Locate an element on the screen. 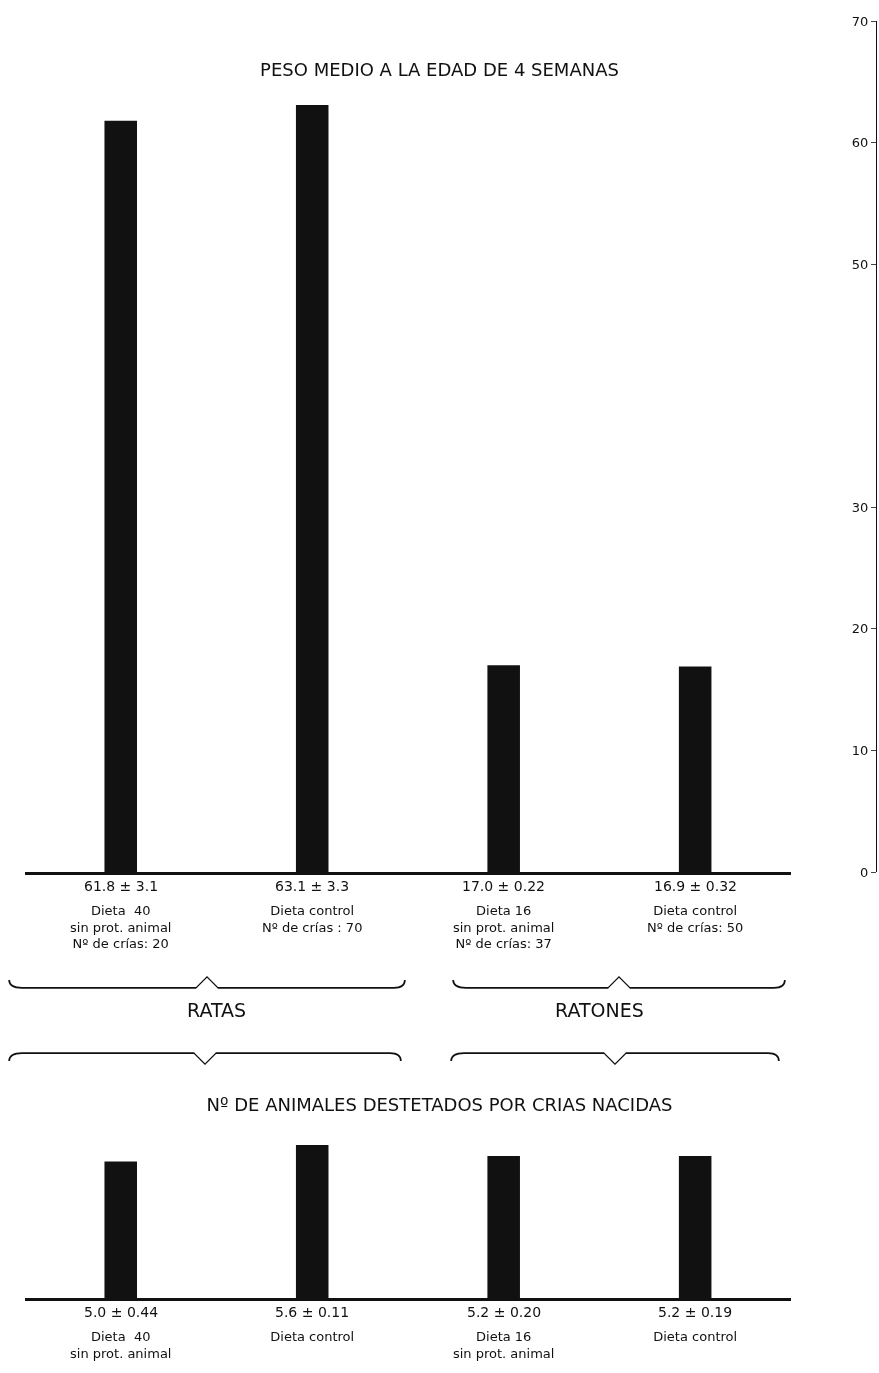  data-label: 5.2 ± 0.19 is located at coordinates (695, 1312).